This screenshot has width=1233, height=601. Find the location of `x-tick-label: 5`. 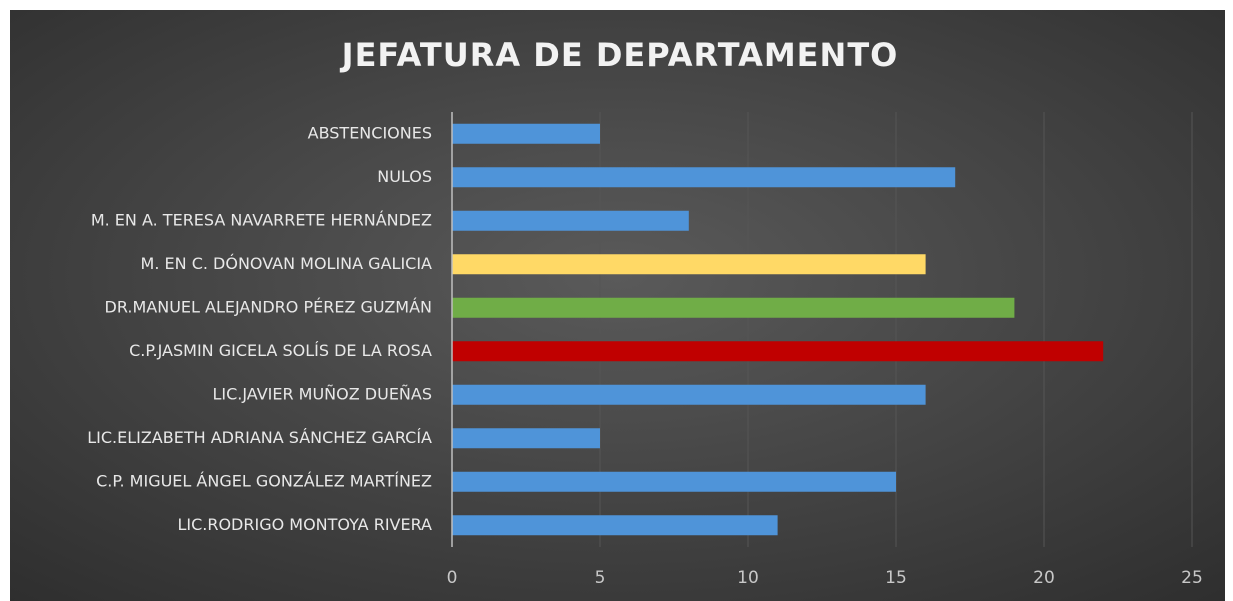

x-tick-label: 5 is located at coordinates (600, 578).